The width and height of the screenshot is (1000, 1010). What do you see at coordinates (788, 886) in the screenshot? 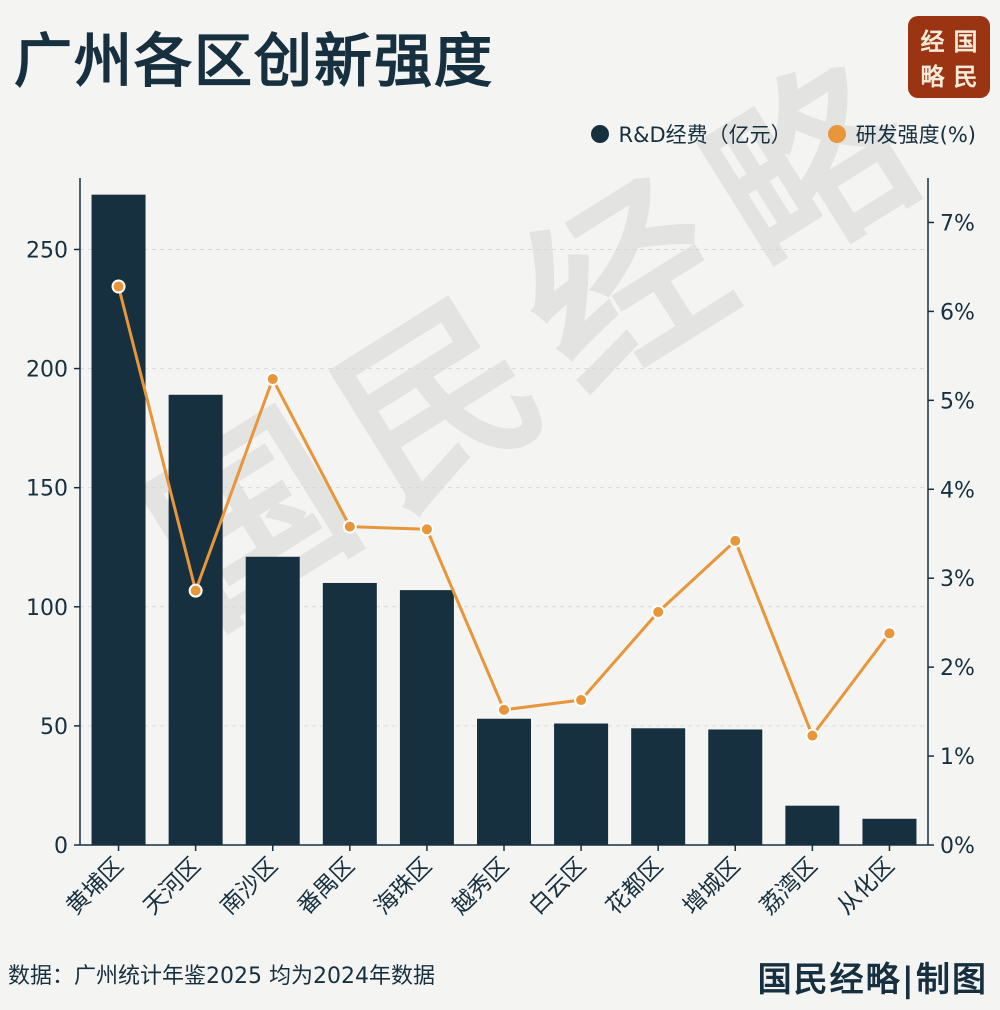
I see `x-tick-label: 荔湾区` at bounding box center [788, 886].